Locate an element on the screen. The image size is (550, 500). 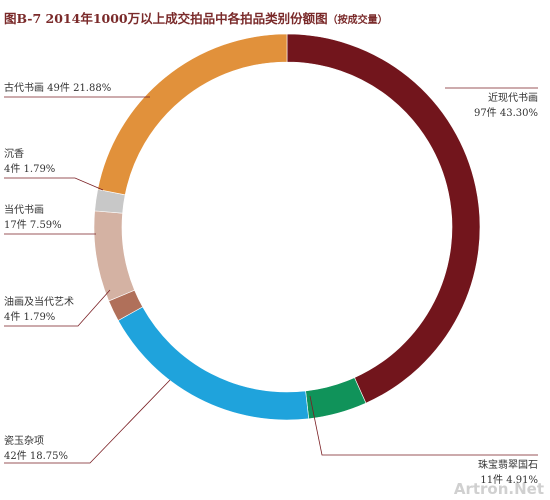
chart-title: 图B-7 2014年1000万以上成交拍品中各拍品类别份额图（按成交量） is located at coordinates (196, 17).